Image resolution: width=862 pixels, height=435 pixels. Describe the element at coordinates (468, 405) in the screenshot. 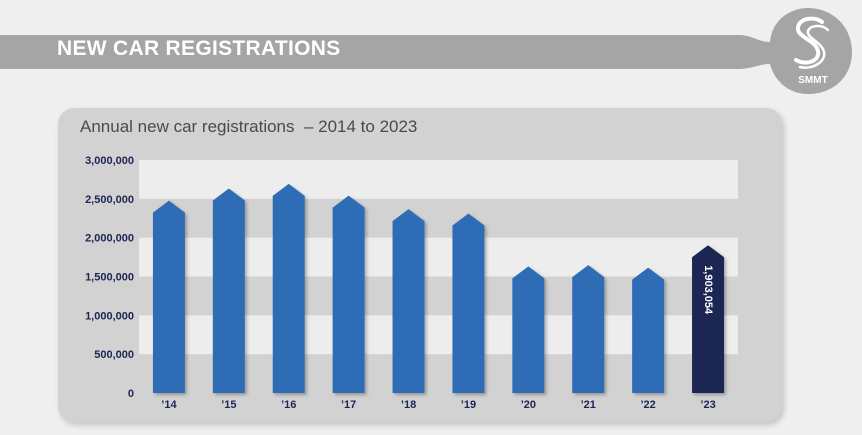

I see `x-tick-label: ’19` at that location.